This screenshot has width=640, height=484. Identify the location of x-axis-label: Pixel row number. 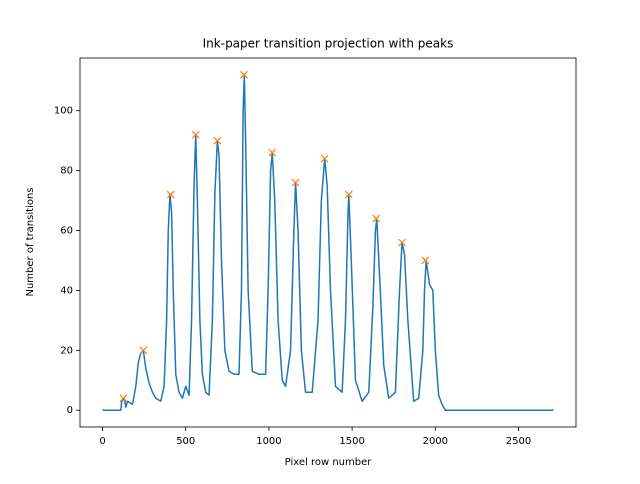
(329, 462).